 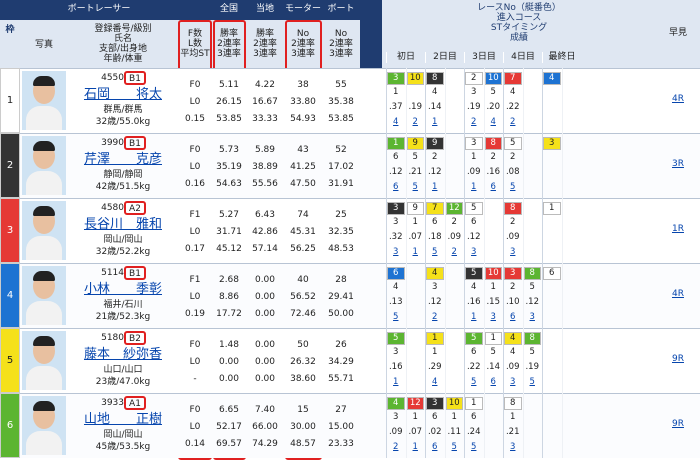 What do you see at coordinates (122, 94) in the screenshot?
I see `racer-name: 石岡 将太` at bounding box center [122, 94].